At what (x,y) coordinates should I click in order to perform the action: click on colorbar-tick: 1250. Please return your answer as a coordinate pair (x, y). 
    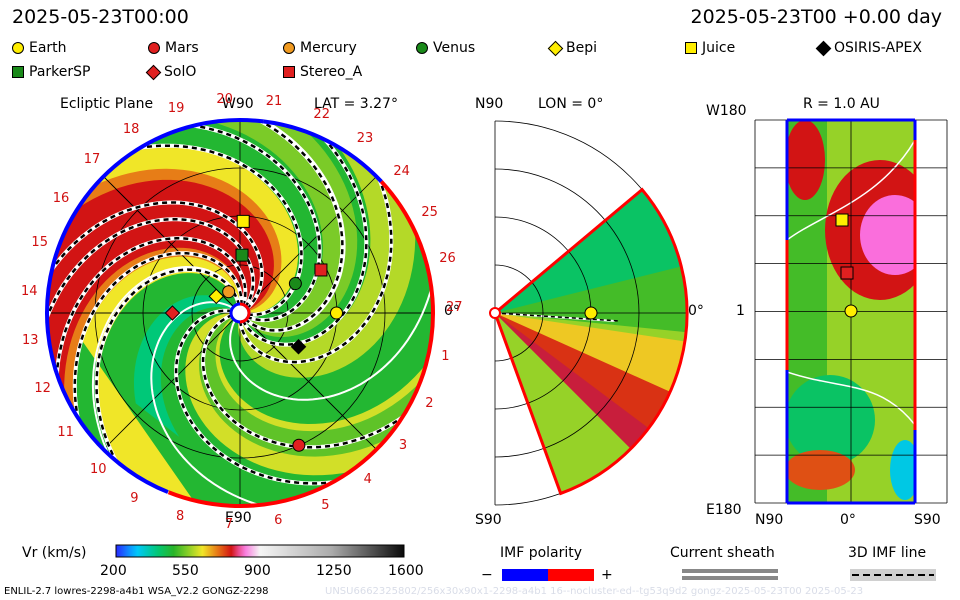
    Looking at the image, I should click on (334, 571).